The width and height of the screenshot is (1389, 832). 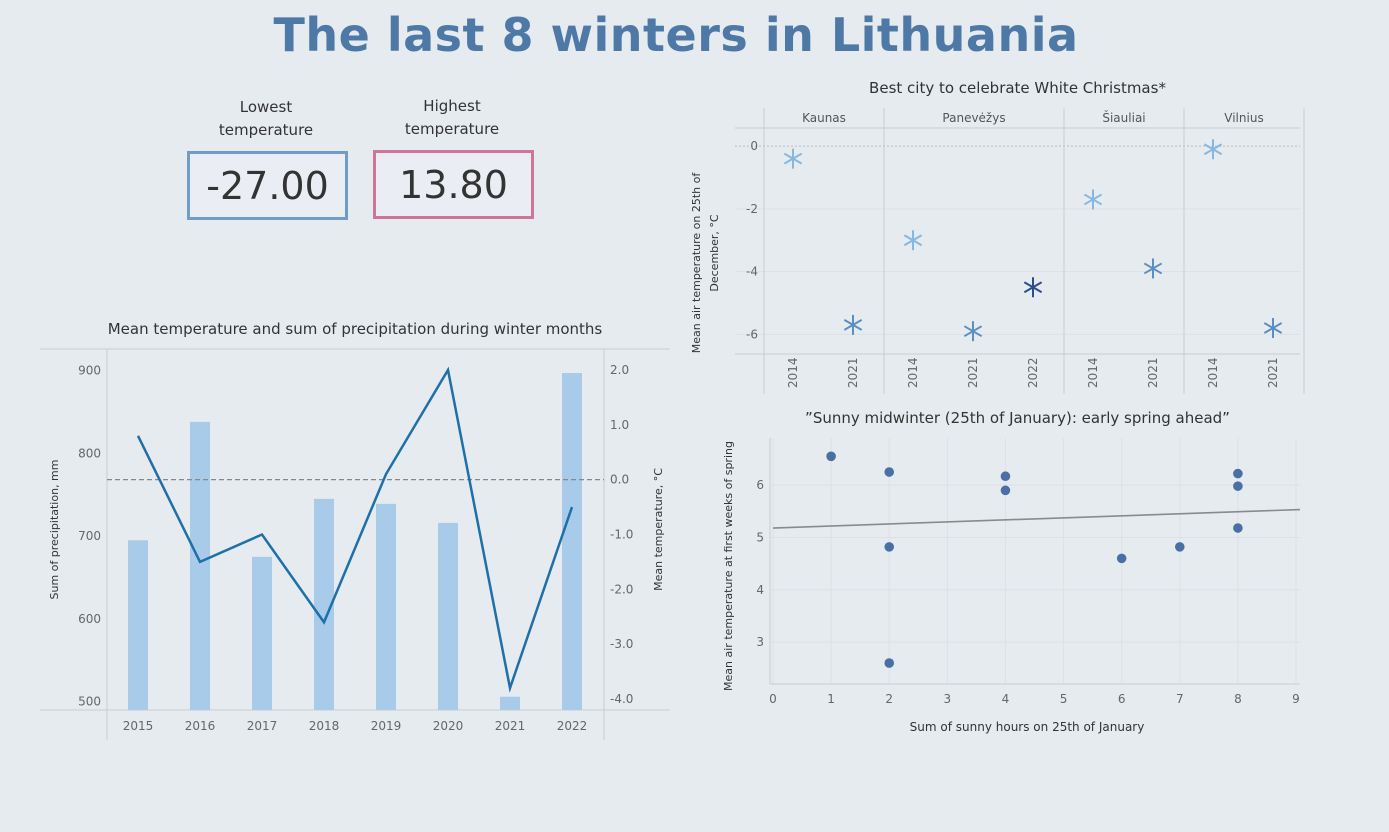 What do you see at coordinates (138, 726) in the screenshot?
I see `x-tick-label: 2015` at bounding box center [138, 726].